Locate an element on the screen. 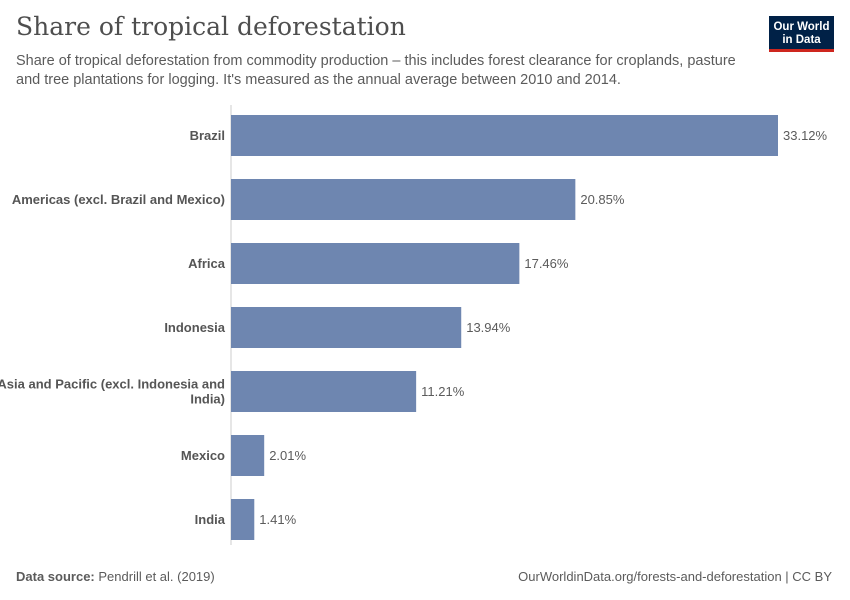  data-source: Data source: Pendrill et al. (2019) is located at coordinates (115, 576).